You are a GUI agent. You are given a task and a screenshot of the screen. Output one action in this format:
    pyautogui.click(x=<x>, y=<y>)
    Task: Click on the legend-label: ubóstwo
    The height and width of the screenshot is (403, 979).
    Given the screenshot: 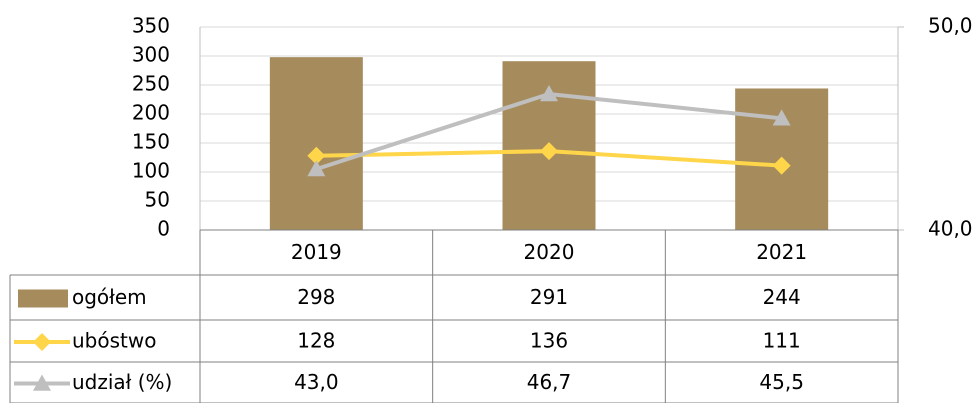 What is the action you would take?
    pyautogui.click(x=114, y=341)
    